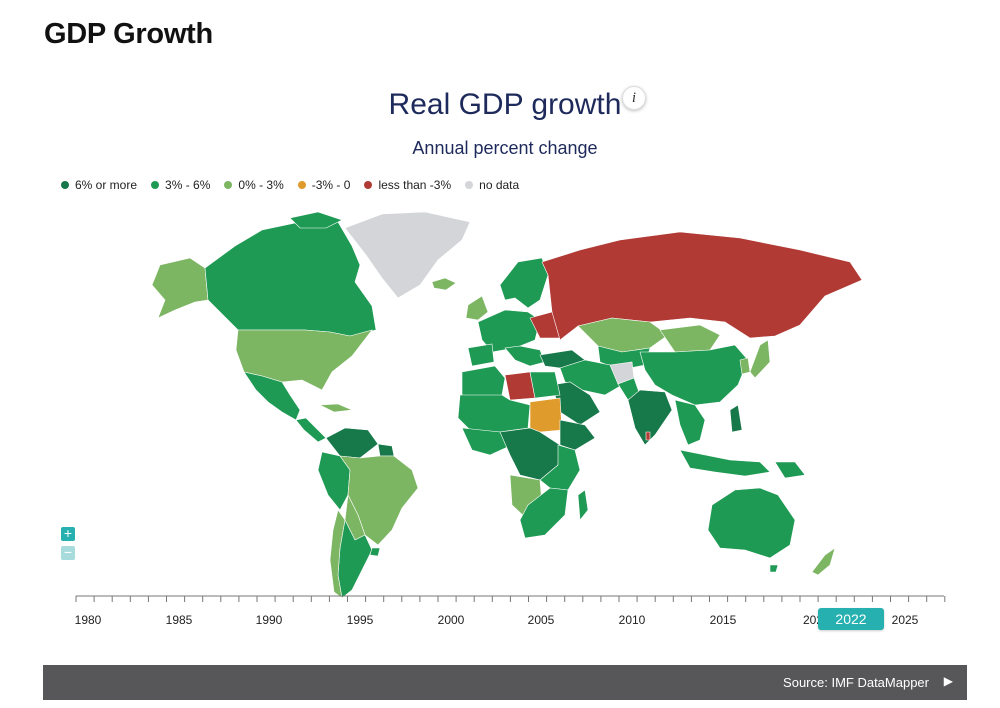 This screenshot has width=1000, height=708. Describe the element at coordinates (760, 359) in the screenshot. I see `region-japan` at that location.